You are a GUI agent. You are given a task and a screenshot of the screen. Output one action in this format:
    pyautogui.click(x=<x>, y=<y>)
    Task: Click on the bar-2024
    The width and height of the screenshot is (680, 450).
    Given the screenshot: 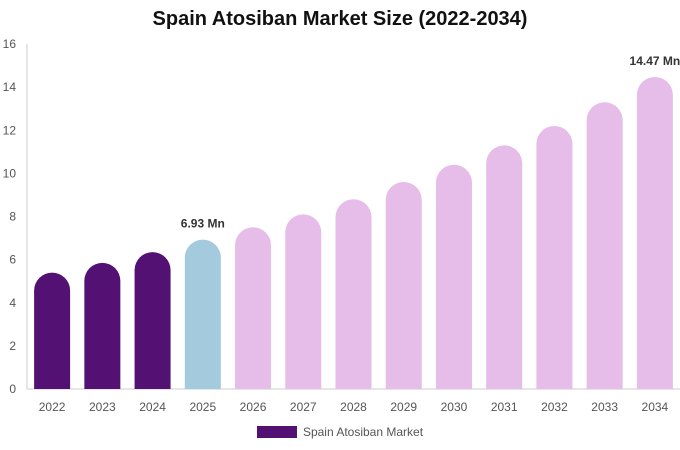 What is the action you would take?
    pyautogui.click(x=152, y=320)
    